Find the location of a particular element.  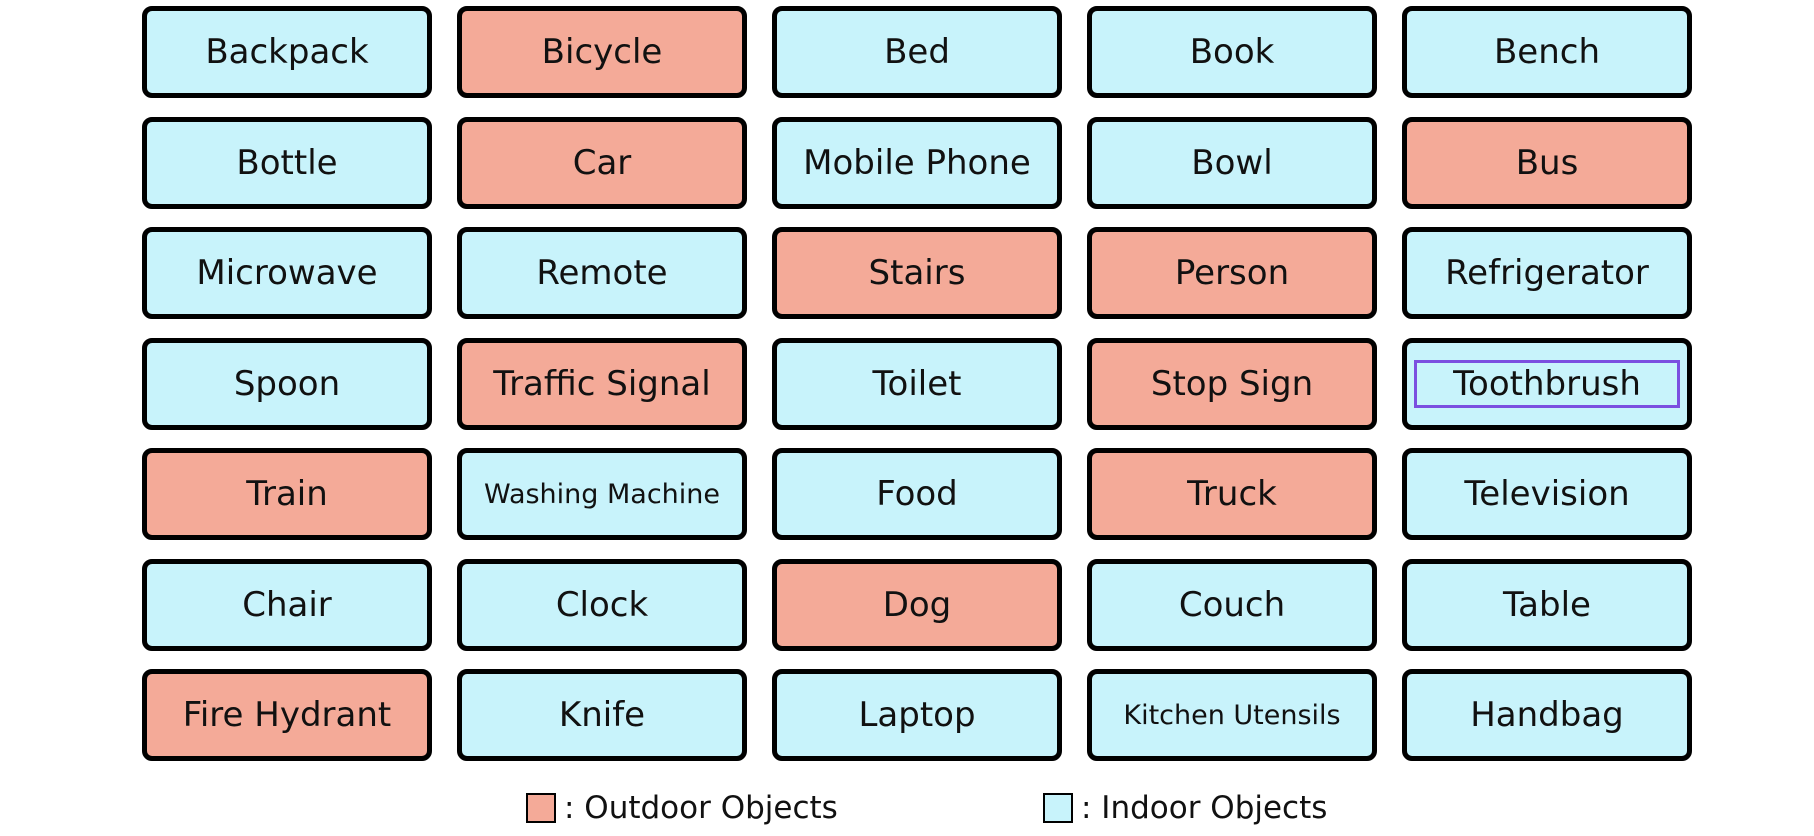

object-label: Handbag is located at coordinates (1547, 715).